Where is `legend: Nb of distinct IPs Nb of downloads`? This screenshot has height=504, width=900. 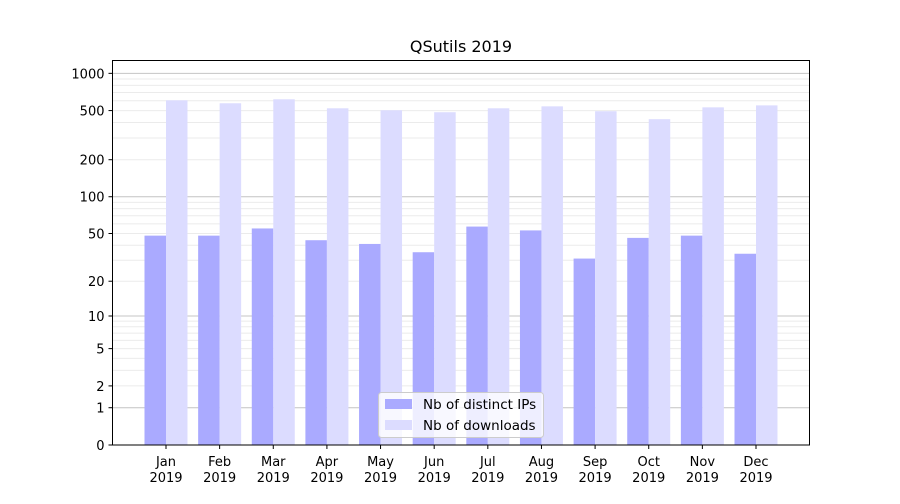 legend: Nb of distinct IPs Nb of downloads is located at coordinates (461, 415).